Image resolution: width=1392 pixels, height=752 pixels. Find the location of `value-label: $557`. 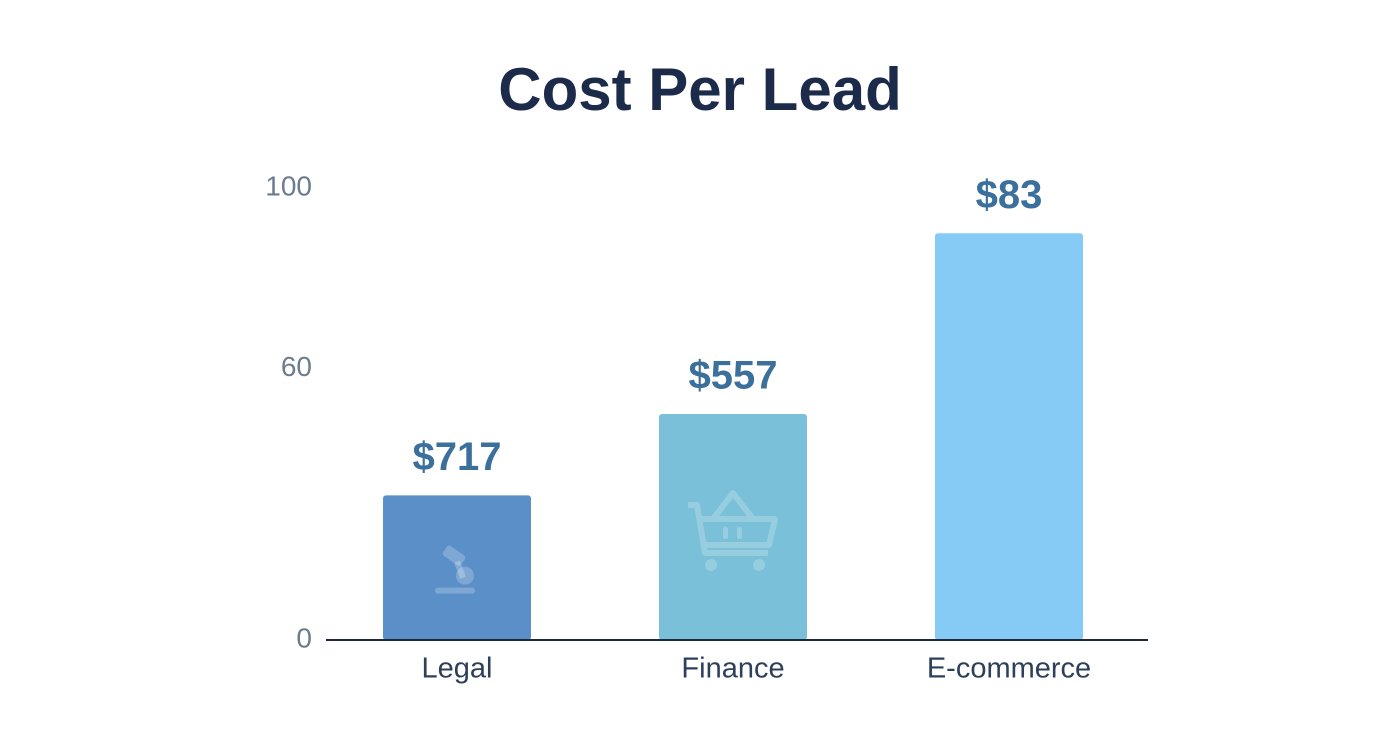

value-label: $557 is located at coordinates (733, 376).